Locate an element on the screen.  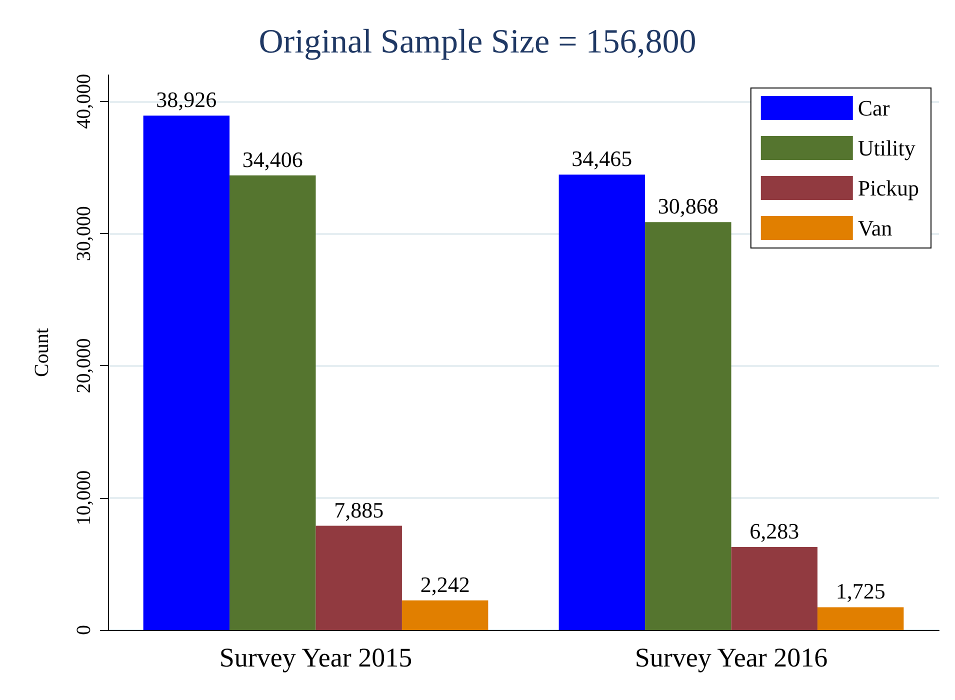
y-tick-label: 0 is located at coordinates (84, 630).